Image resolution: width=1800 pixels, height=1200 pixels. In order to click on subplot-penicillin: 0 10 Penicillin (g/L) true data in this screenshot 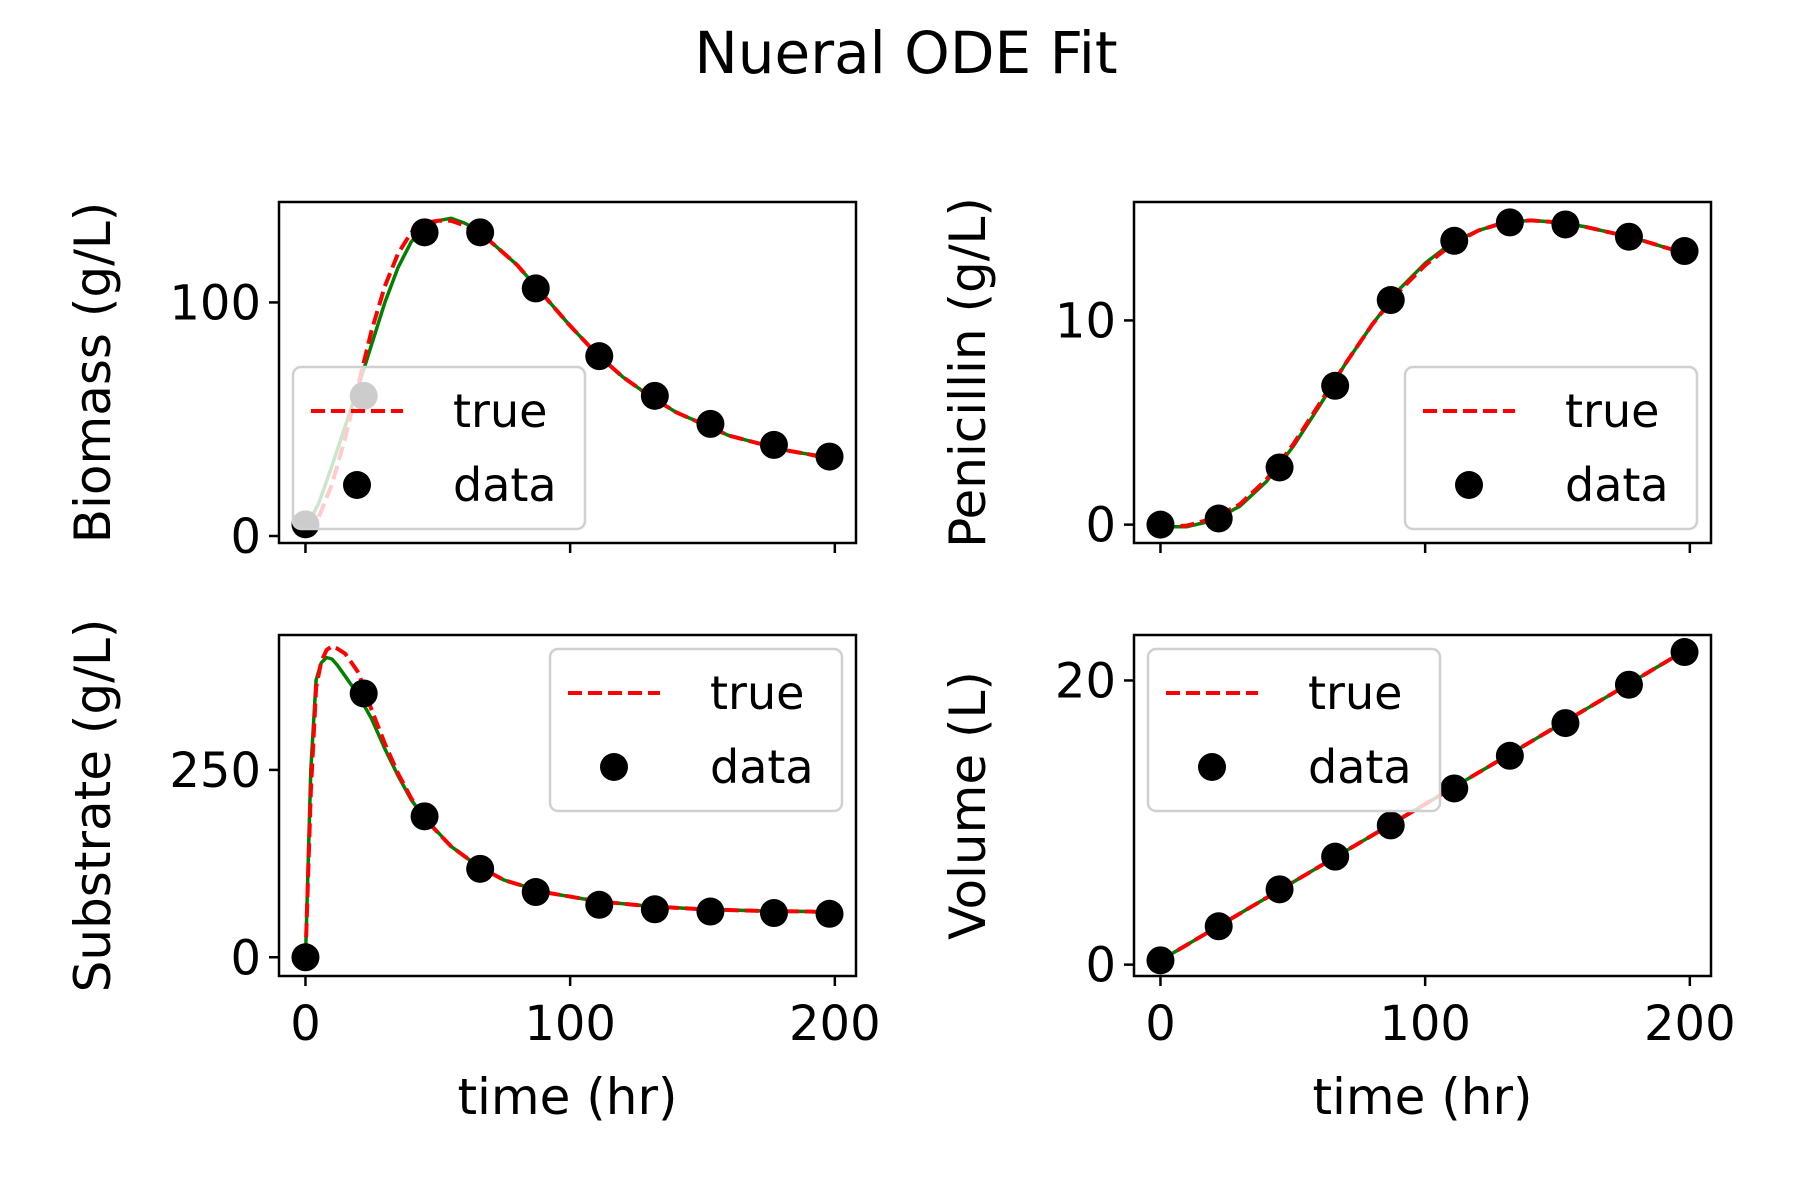, I will do `click(1326, 375)`.